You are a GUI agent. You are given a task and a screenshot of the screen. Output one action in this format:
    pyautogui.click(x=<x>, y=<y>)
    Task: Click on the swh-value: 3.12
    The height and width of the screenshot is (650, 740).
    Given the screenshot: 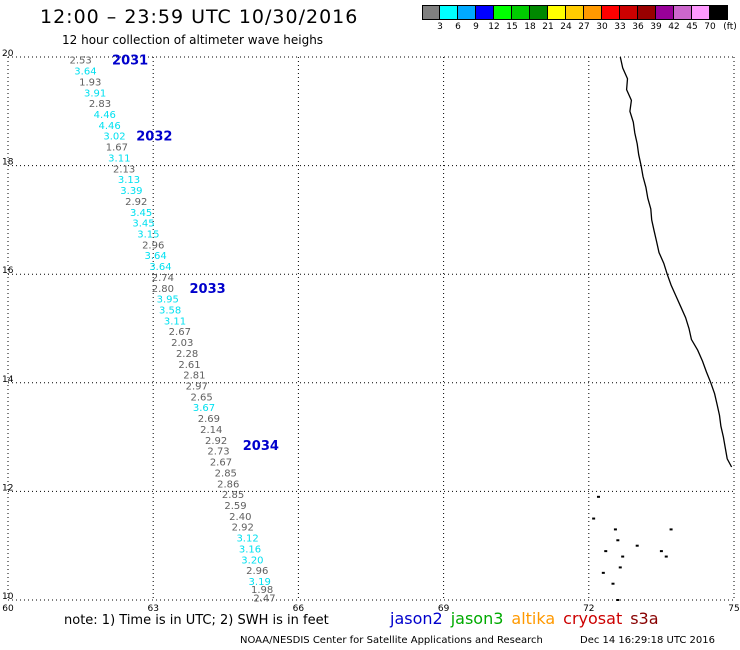 What is the action you would take?
    pyautogui.click(x=247, y=539)
    